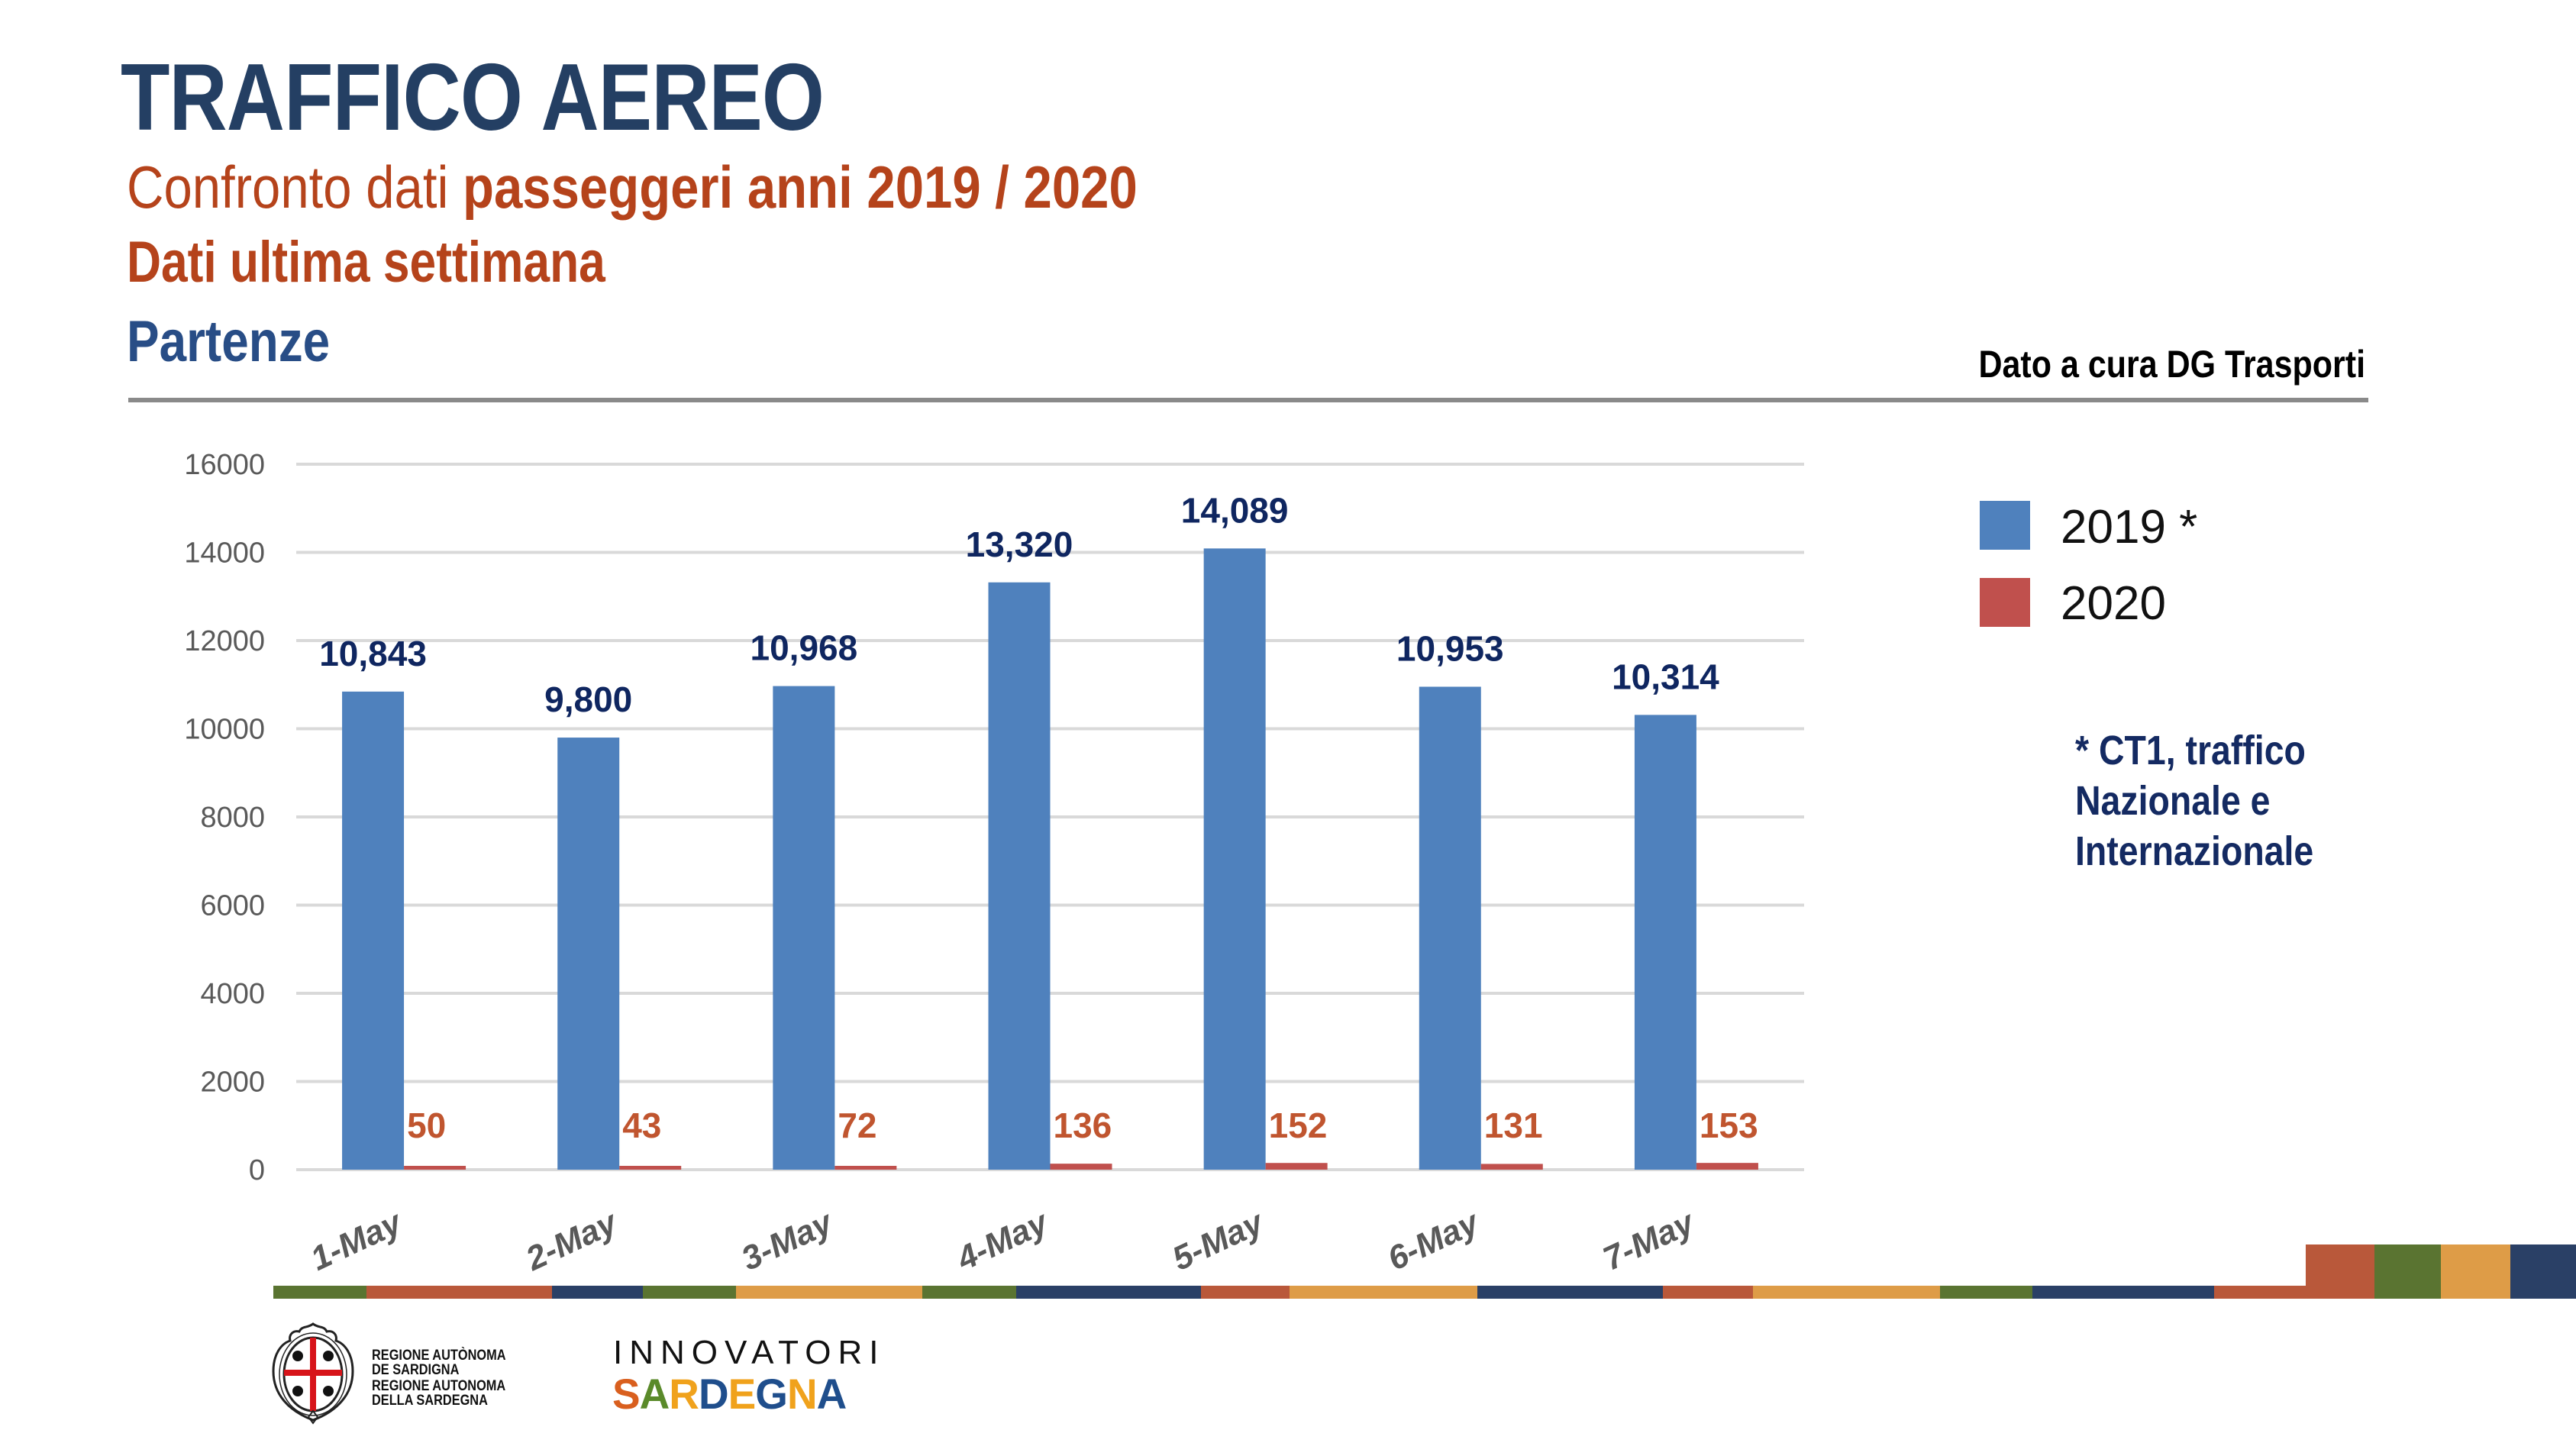  What do you see at coordinates (373, 653) in the screenshot?
I see `data-label-2019: 10,843` at bounding box center [373, 653].